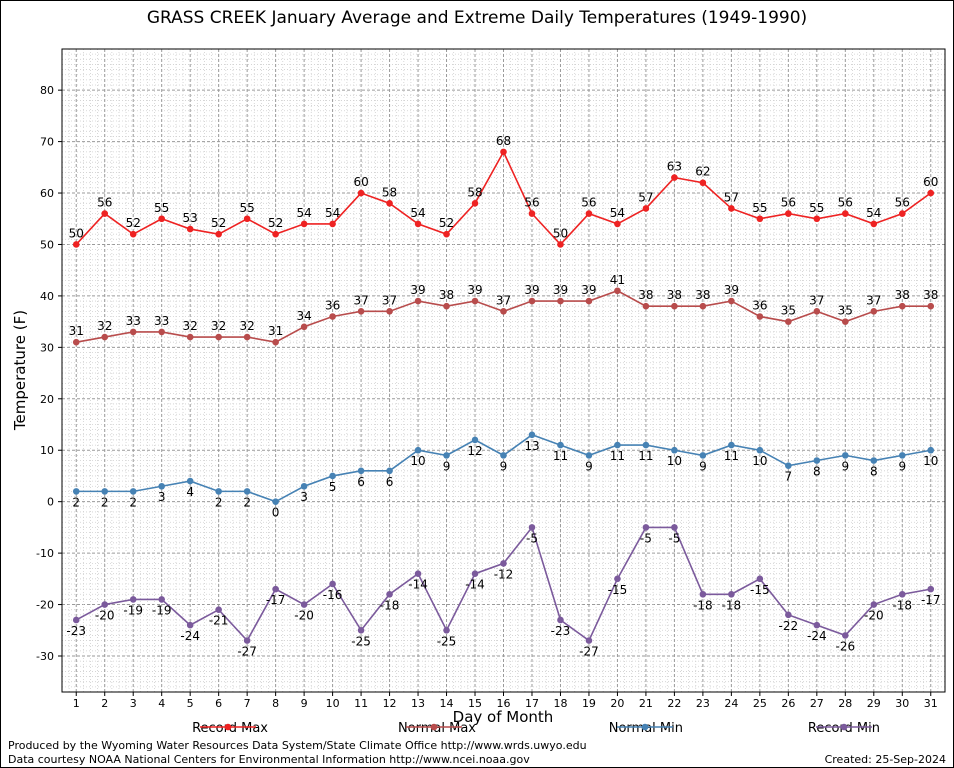  I want to click on data-label: 39, so click(474, 290).